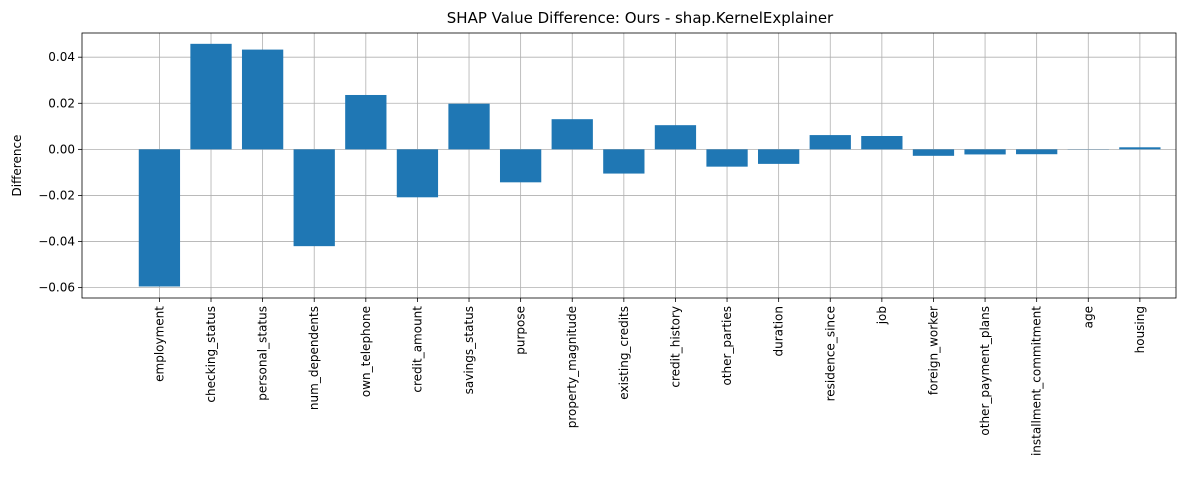 The width and height of the screenshot is (1189, 490). What do you see at coordinates (366, 122) in the screenshot?
I see `bar-own_telephone` at bounding box center [366, 122].